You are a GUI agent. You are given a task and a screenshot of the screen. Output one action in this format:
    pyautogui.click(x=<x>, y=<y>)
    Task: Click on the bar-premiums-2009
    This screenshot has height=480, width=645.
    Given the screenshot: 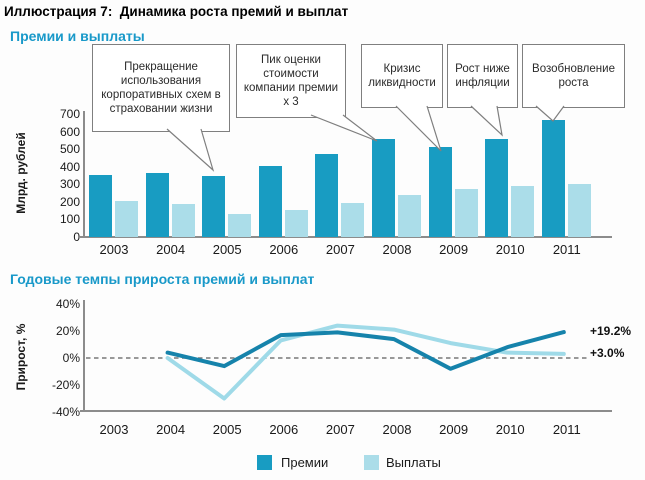 What is the action you would take?
    pyautogui.click(x=440, y=191)
    